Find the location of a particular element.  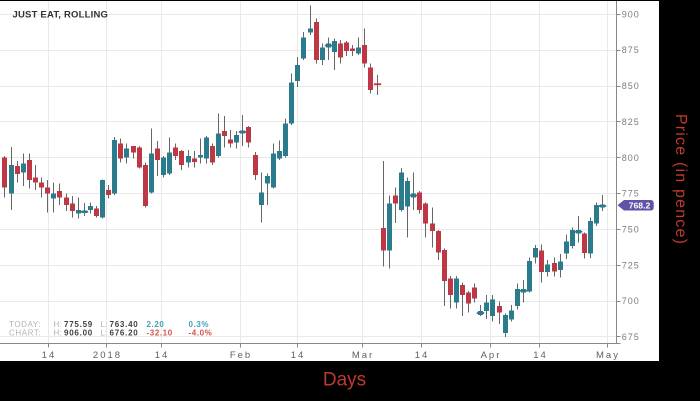

svg-text: 676.20 is located at coordinates (124, 333).